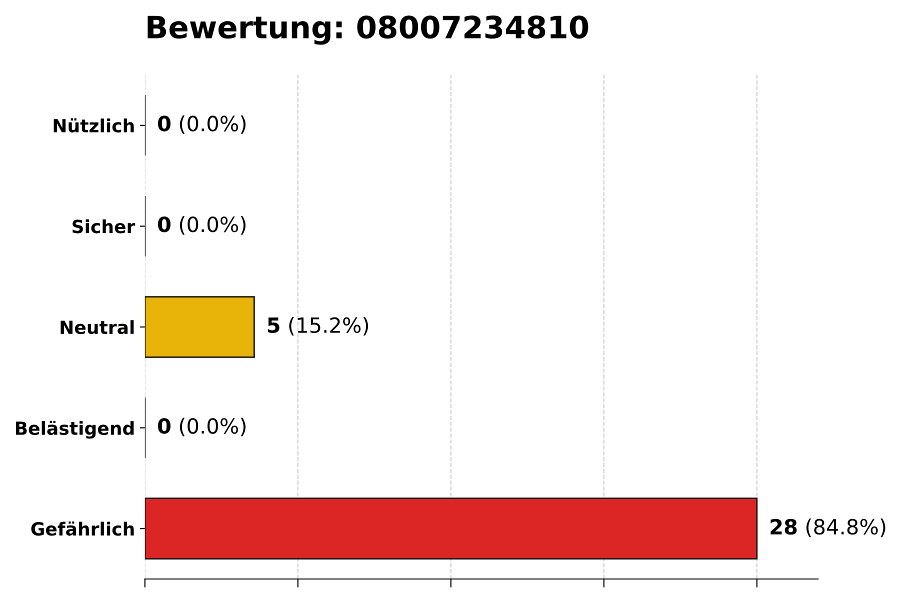 The width and height of the screenshot is (900, 600). I want to click on y-tick-label: Sicher, so click(104, 226).